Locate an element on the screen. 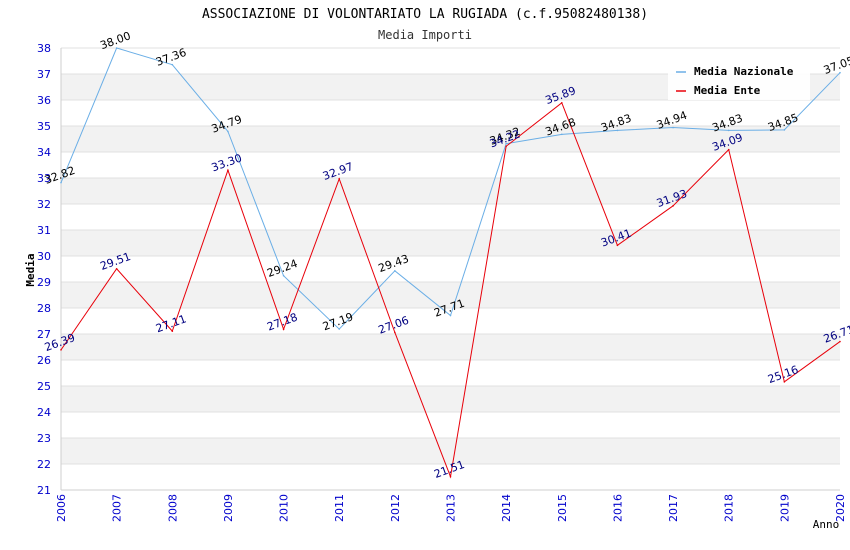 The image size is (850, 550). y-tick-label: 36 is located at coordinates (44, 100).